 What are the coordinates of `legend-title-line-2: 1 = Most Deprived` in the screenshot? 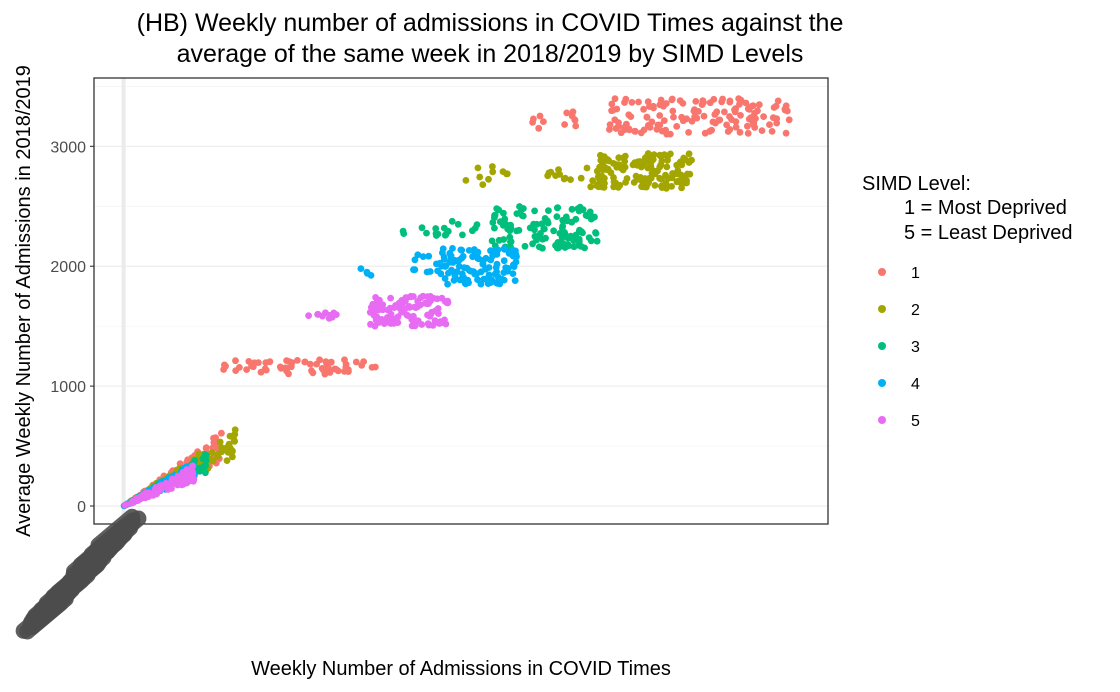 It's located at (985, 208).